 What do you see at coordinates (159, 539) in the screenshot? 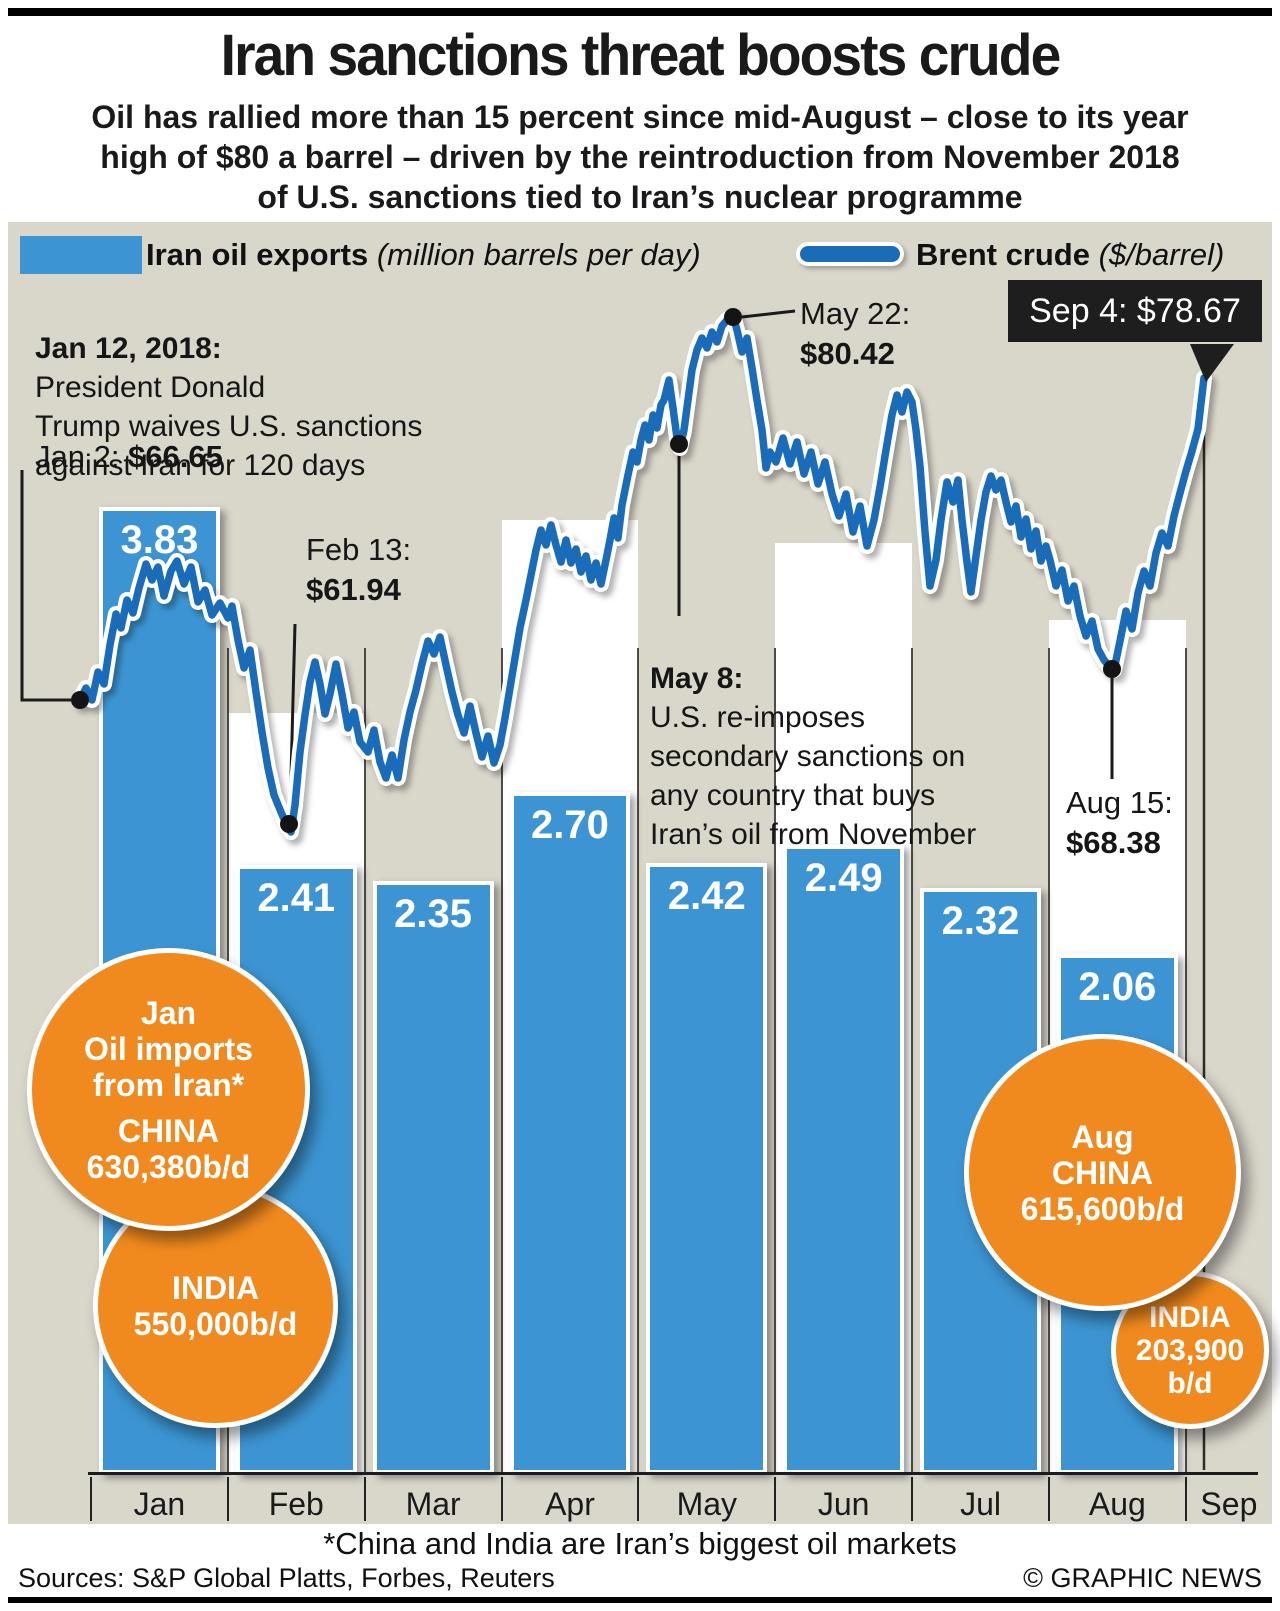
I see `bar-value-label: 3.83` at bounding box center [159, 539].